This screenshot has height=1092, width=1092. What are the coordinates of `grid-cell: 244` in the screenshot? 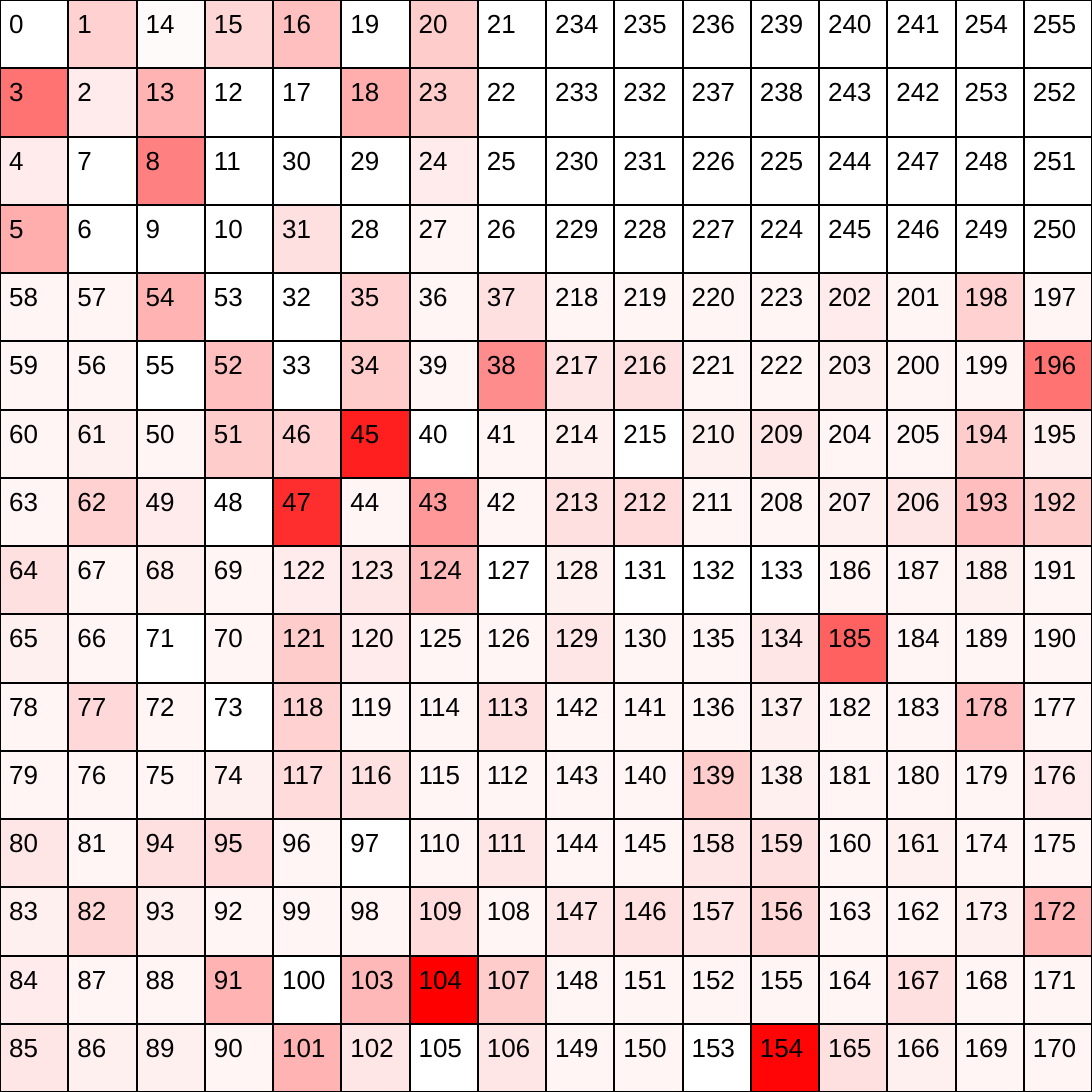 It's located at (853, 170).